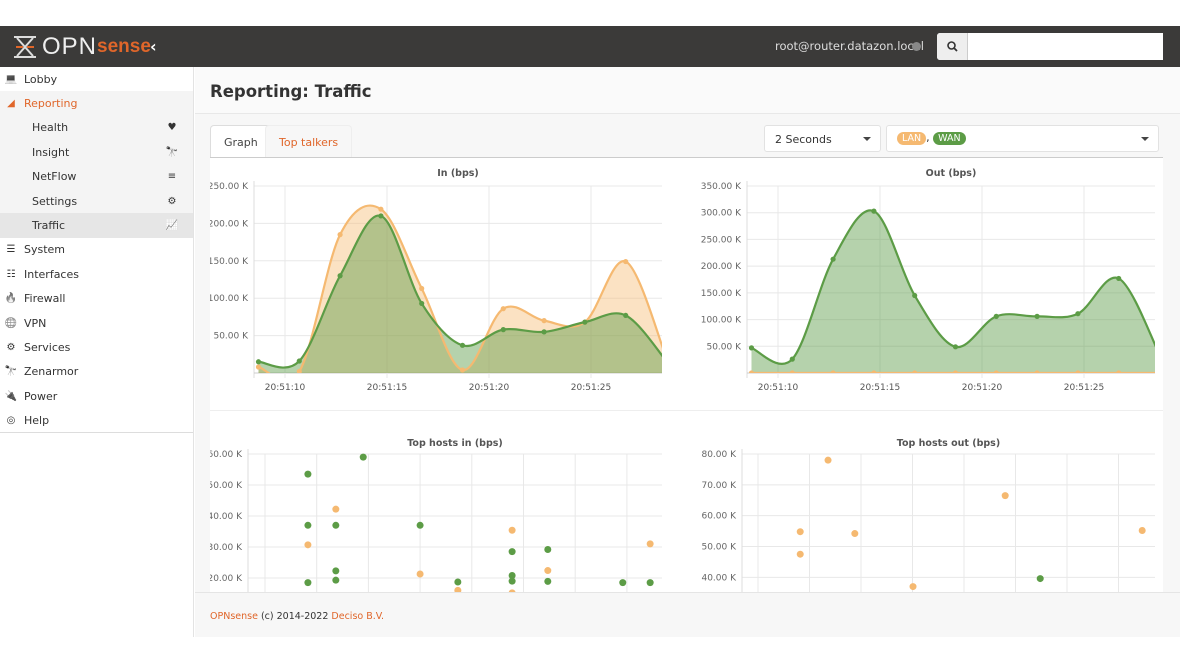 This screenshot has height=664, width=1180. Describe the element at coordinates (226, 548) in the screenshot. I see `y-tick-label: 30.00 K` at that location.